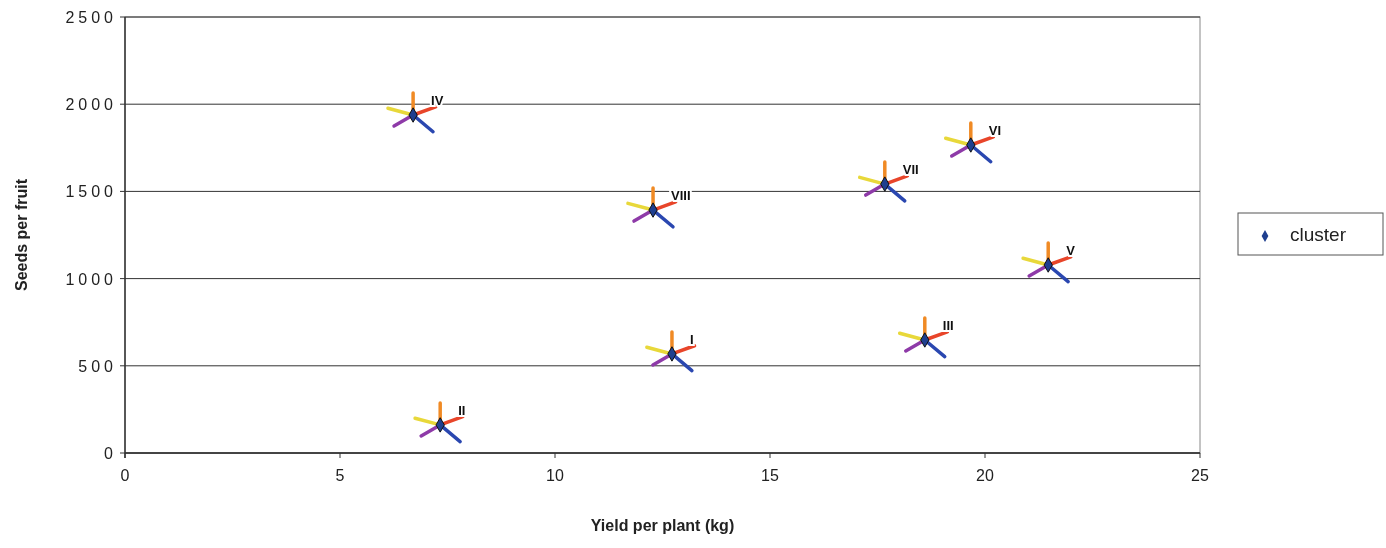 This screenshot has height=548, width=1386. What do you see at coordinates (948, 325) in the screenshot?
I see `annotation: III` at bounding box center [948, 325].